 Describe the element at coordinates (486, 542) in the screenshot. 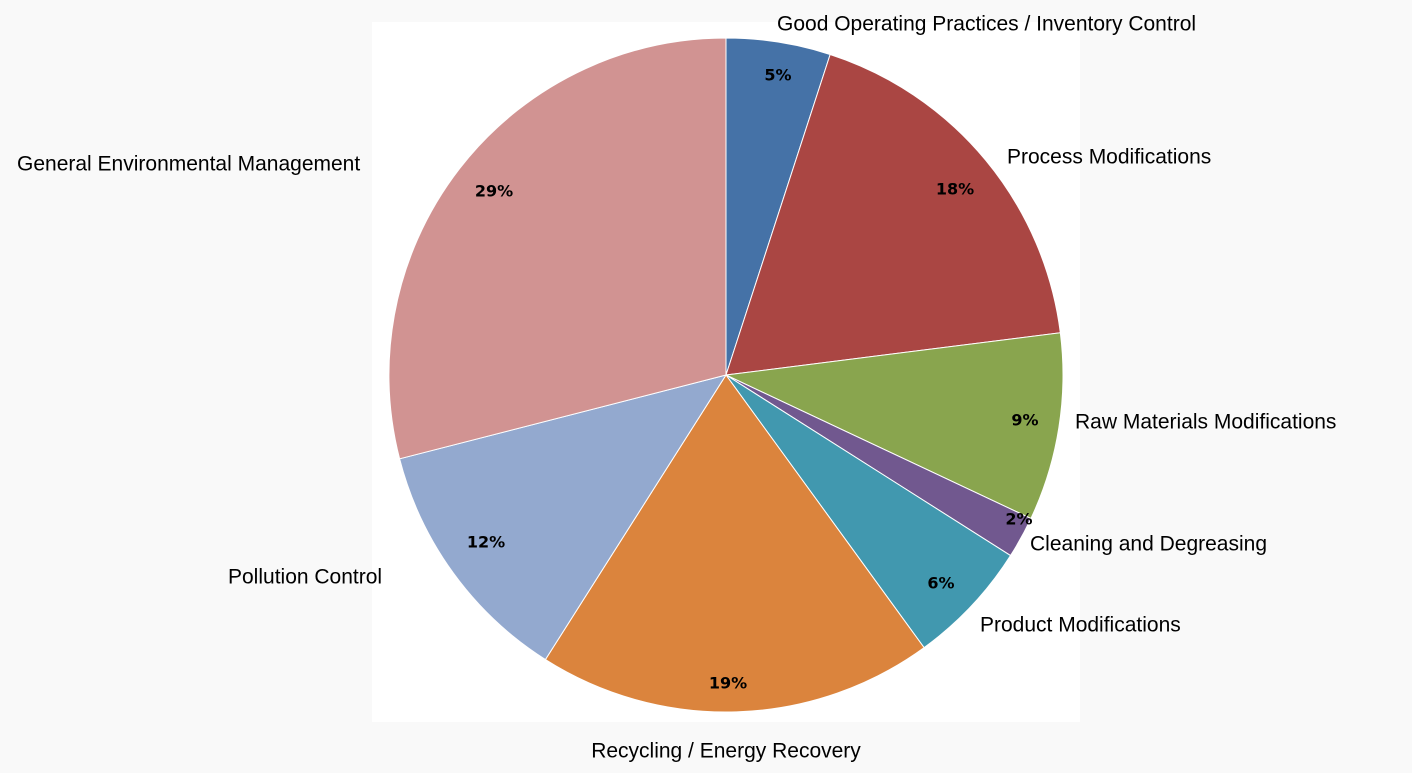

I see `data-label: 12%` at that location.